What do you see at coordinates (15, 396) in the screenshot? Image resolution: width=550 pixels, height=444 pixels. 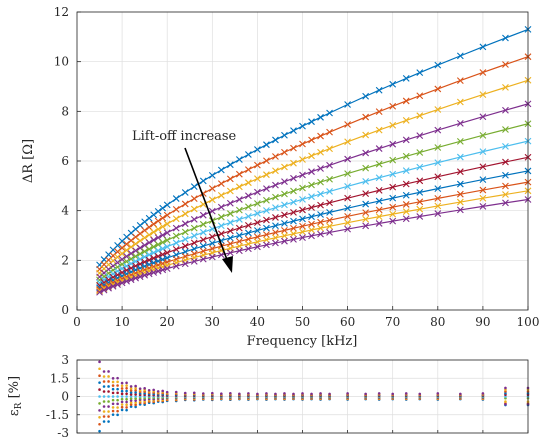 I see `error-y-axis-label: εR [%]` at bounding box center [15, 396].